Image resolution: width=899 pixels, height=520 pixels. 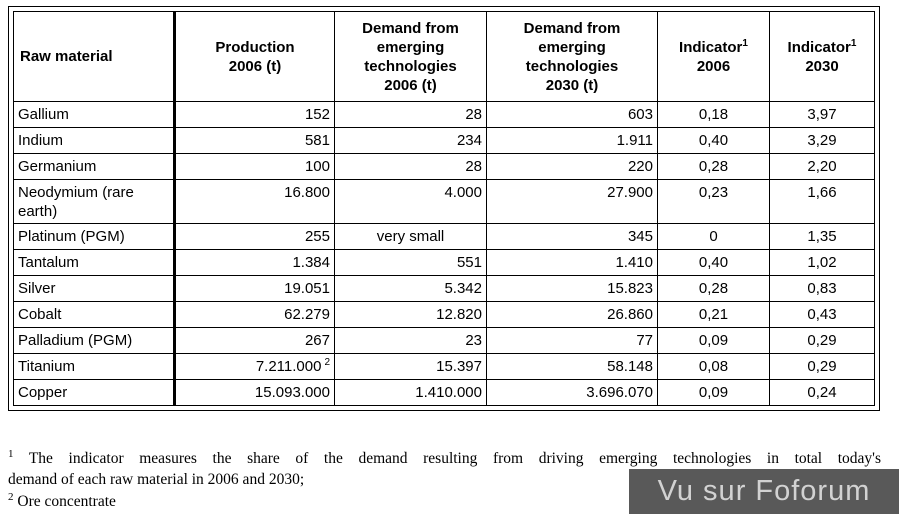 I want to click on cell-demand-2030: 345, so click(x=572, y=236).